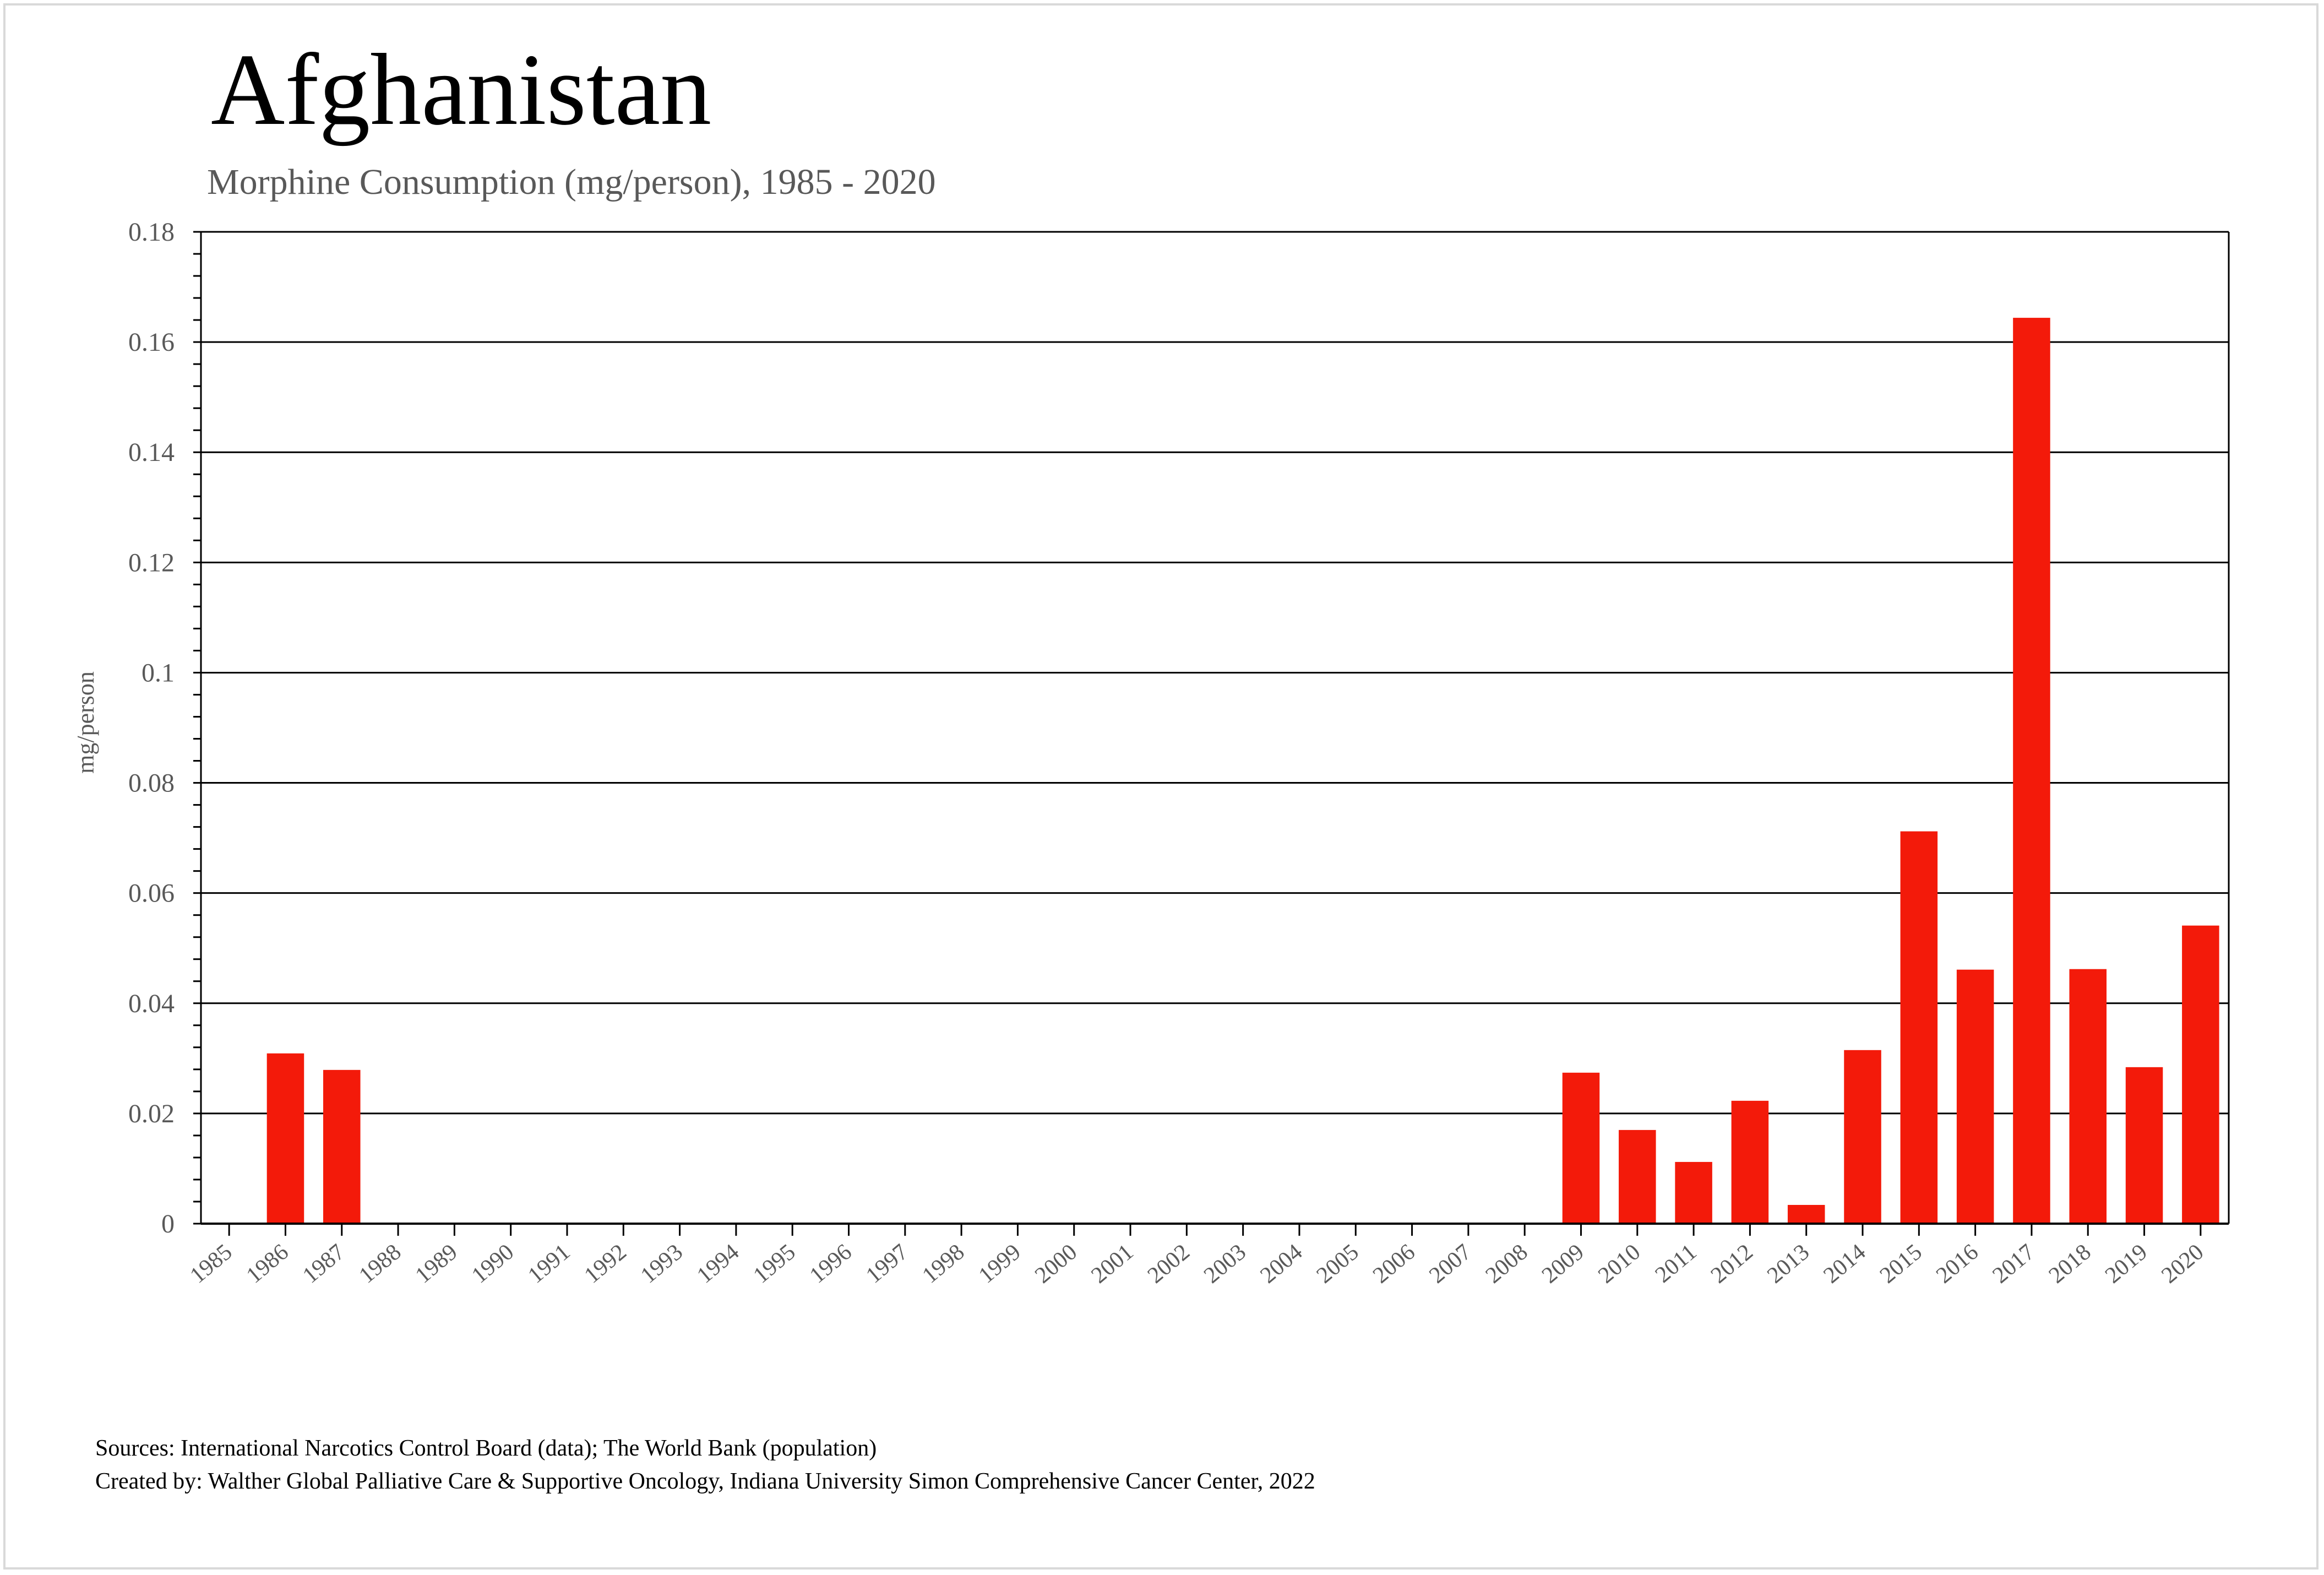 This screenshot has height=1575, width=2324. What do you see at coordinates (152, 1113) in the screenshot?
I see `y-tick-label: 0.02` at bounding box center [152, 1113].